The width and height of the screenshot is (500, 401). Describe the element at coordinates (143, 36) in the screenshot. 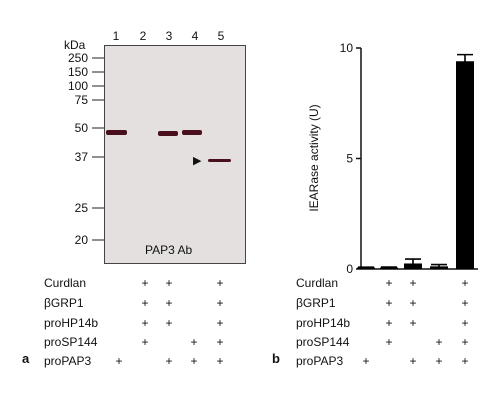

I see `lane-number-2: 2` at that location.